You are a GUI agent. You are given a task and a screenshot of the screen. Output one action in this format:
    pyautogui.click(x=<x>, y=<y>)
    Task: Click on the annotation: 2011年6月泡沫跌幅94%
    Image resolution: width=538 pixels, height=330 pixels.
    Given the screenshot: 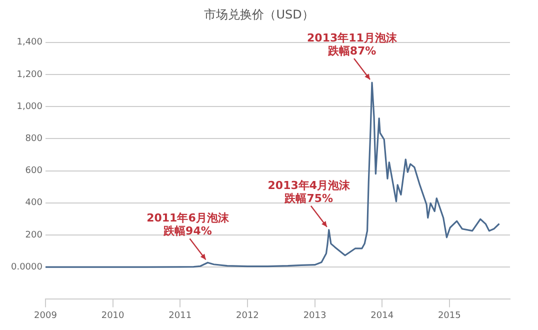 What is the action you would take?
    pyautogui.click(x=188, y=225)
    